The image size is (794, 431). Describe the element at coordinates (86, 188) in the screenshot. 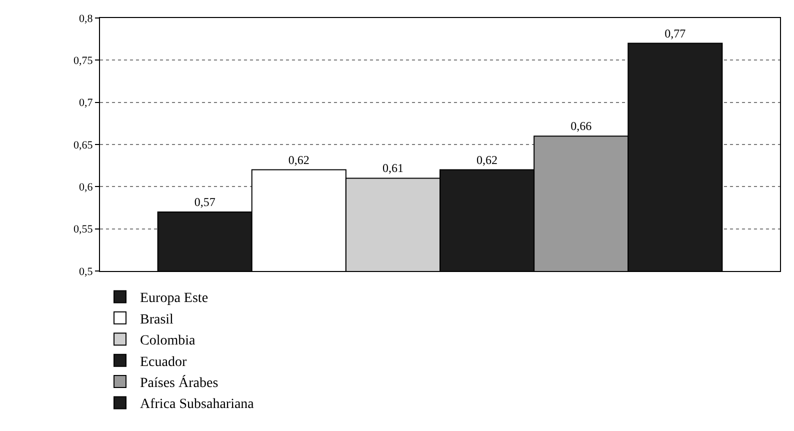

I see `y-tick-label: 0,6` at that location.